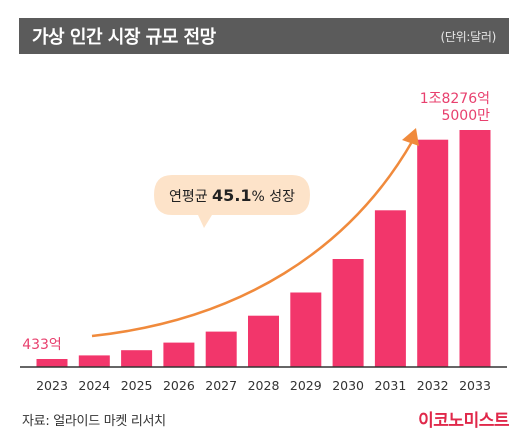 This screenshot has width=527, height=444. I want to click on bar-2023, so click(52, 363).